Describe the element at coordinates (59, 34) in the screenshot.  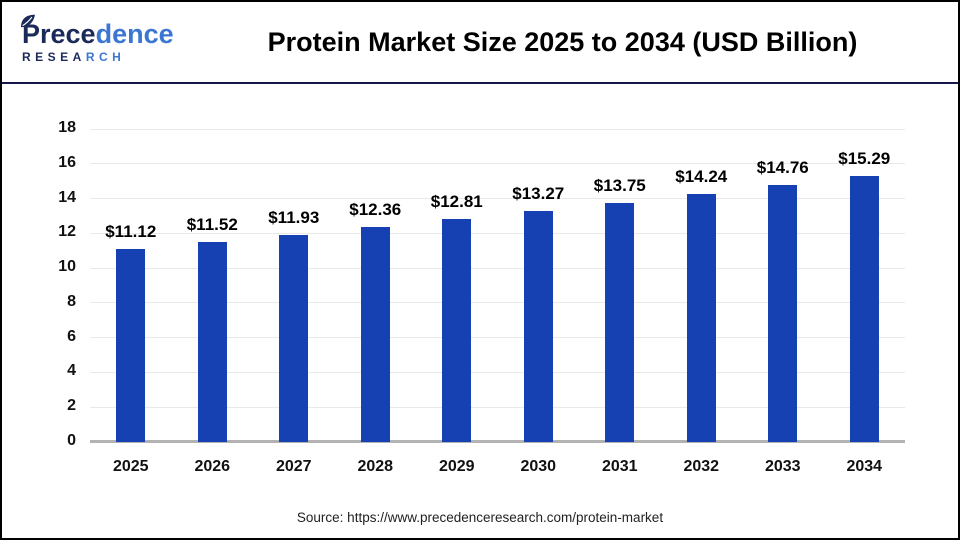
I see `logo-wordmark-dark: Prece` at that location.